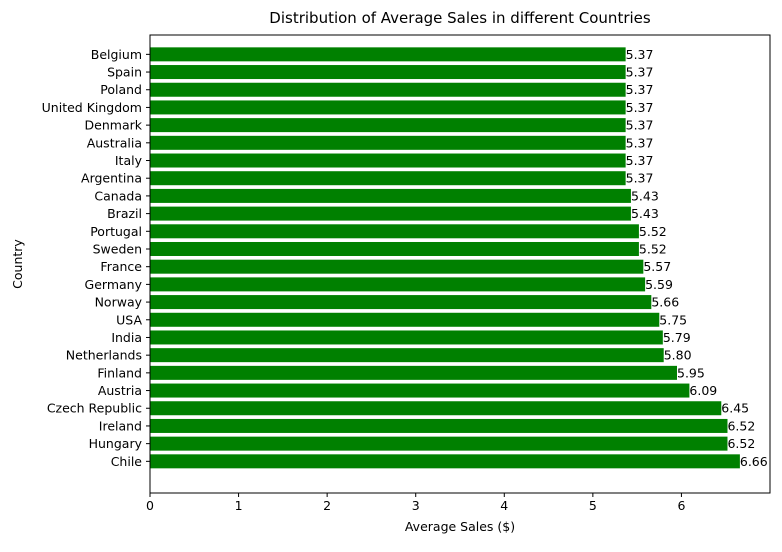 The height and width of the screenshot is (552, 782). What do you see at coordinates (754, 461) in the screenshot?
I see `data-label: 6.66` at bounding box center [754, 461].